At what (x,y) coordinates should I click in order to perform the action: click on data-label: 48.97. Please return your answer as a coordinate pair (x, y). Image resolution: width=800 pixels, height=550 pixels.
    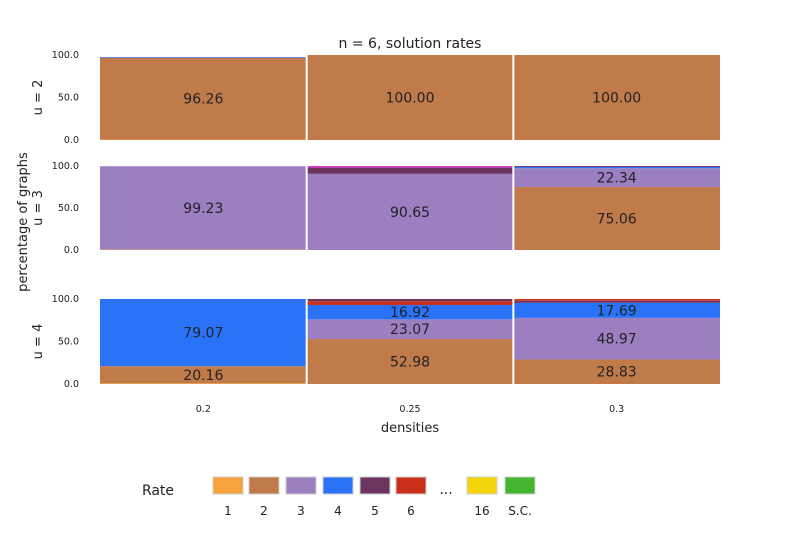
    Looking at the image, I should click on (617, 340).